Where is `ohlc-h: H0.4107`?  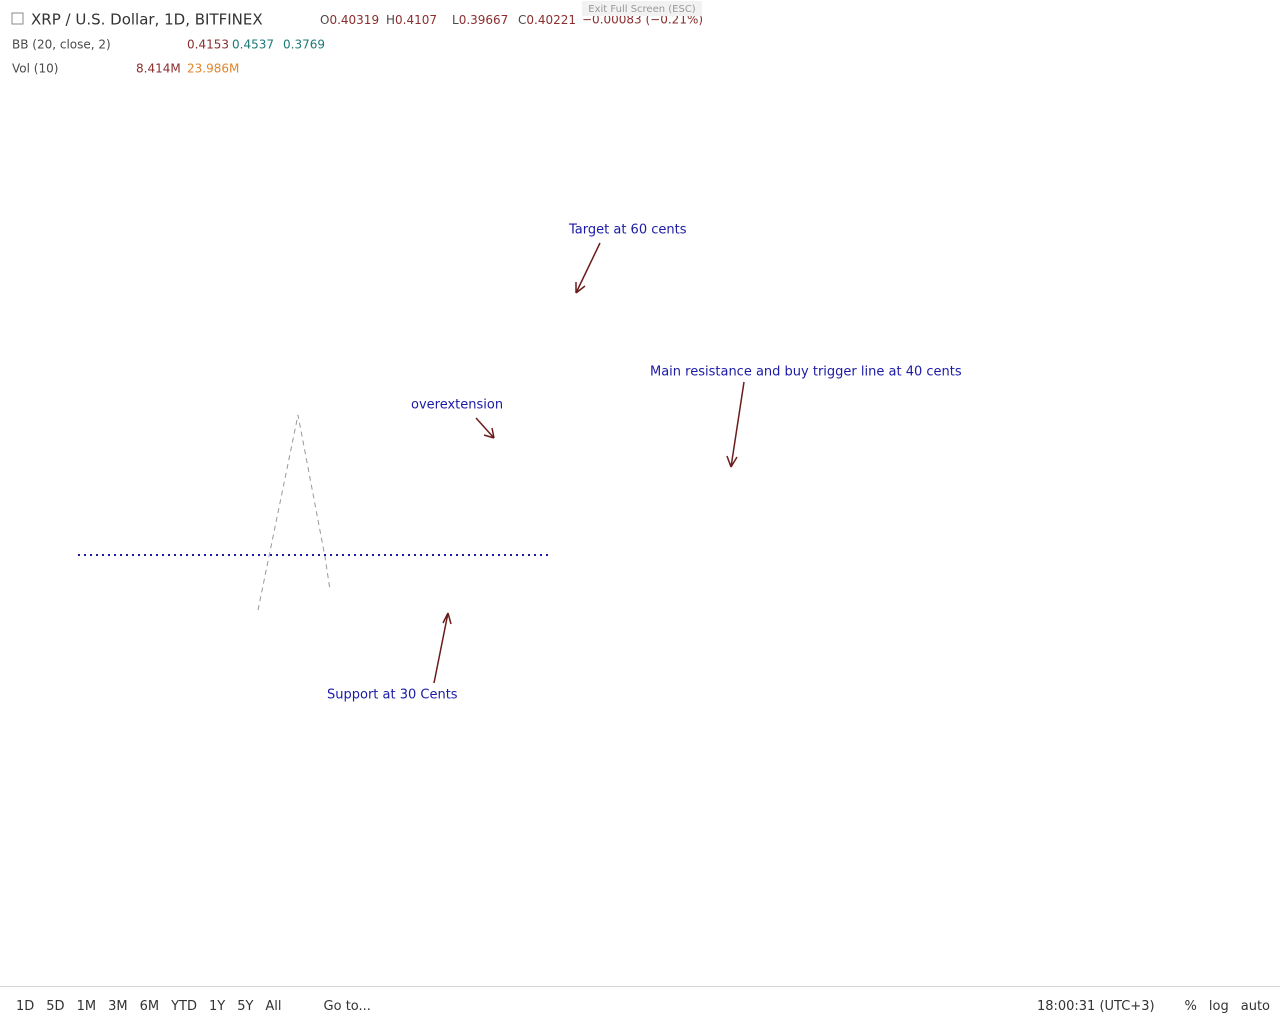 ohlc-h: H0.4107 is located at coordinates (411, 20).